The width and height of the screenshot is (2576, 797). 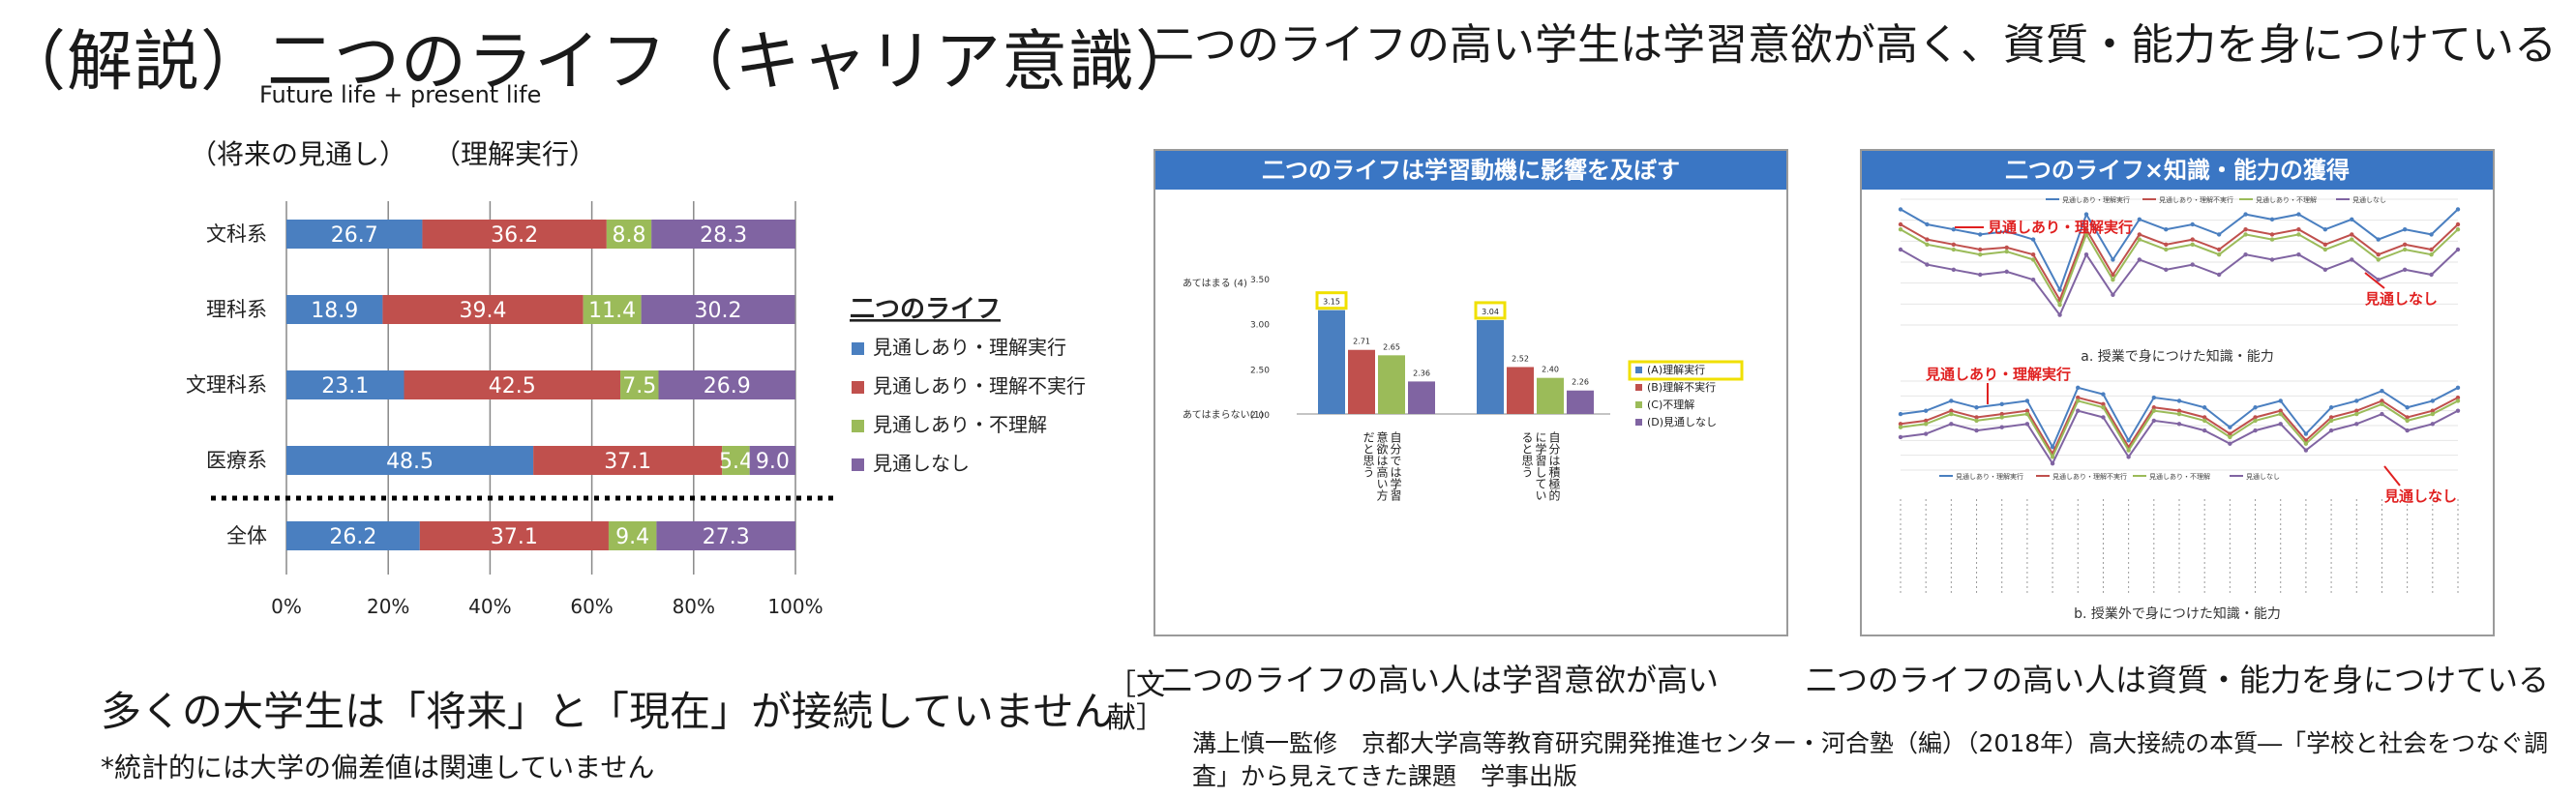 What do you see at coordinates (286, 607) in the screenshot?
I see `x-tick-label: 0%` at bounding box center [286, 607].